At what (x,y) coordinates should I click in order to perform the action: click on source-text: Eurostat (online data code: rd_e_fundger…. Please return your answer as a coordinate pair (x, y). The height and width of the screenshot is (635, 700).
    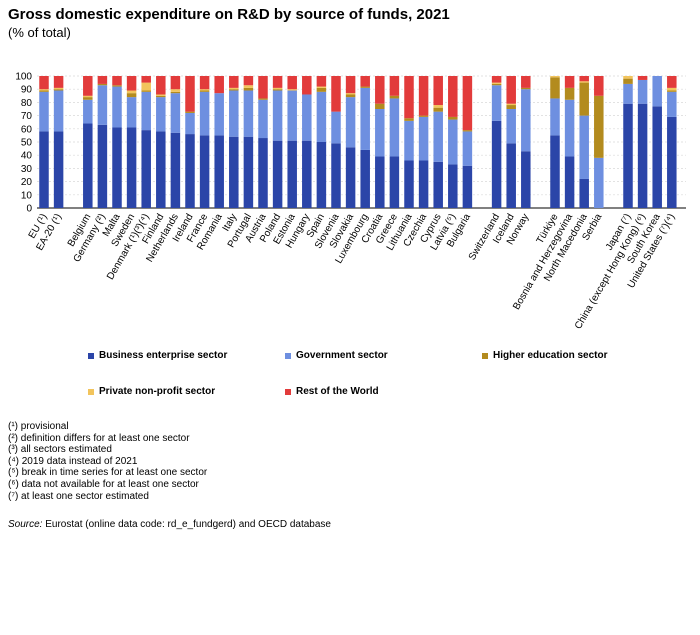
    Looking at the image, I should click on (186, 524).